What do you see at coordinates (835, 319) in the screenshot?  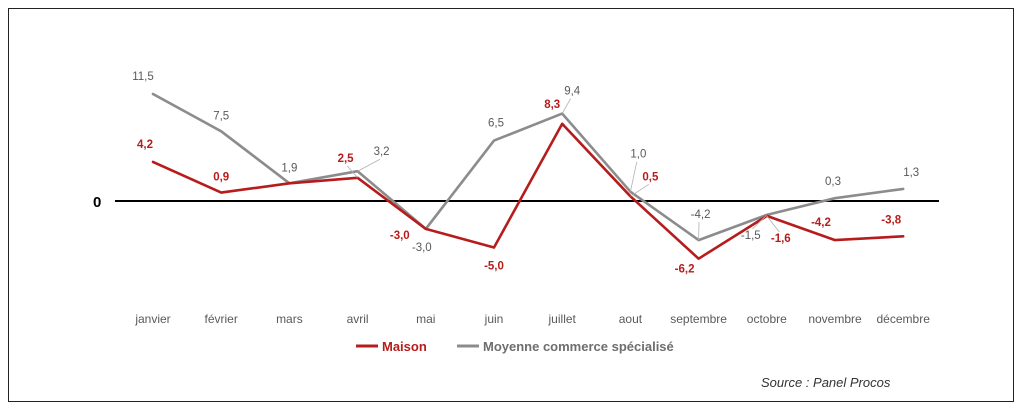 I see `x-tick-label: novembre` at bounding box center [835, 319].